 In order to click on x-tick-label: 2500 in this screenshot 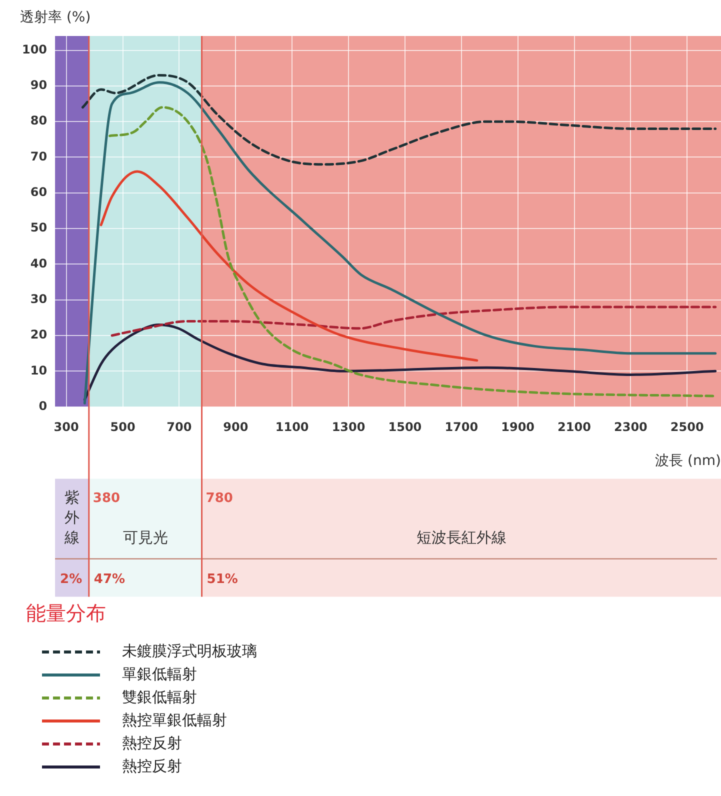, I will do `click(687, 427)`.